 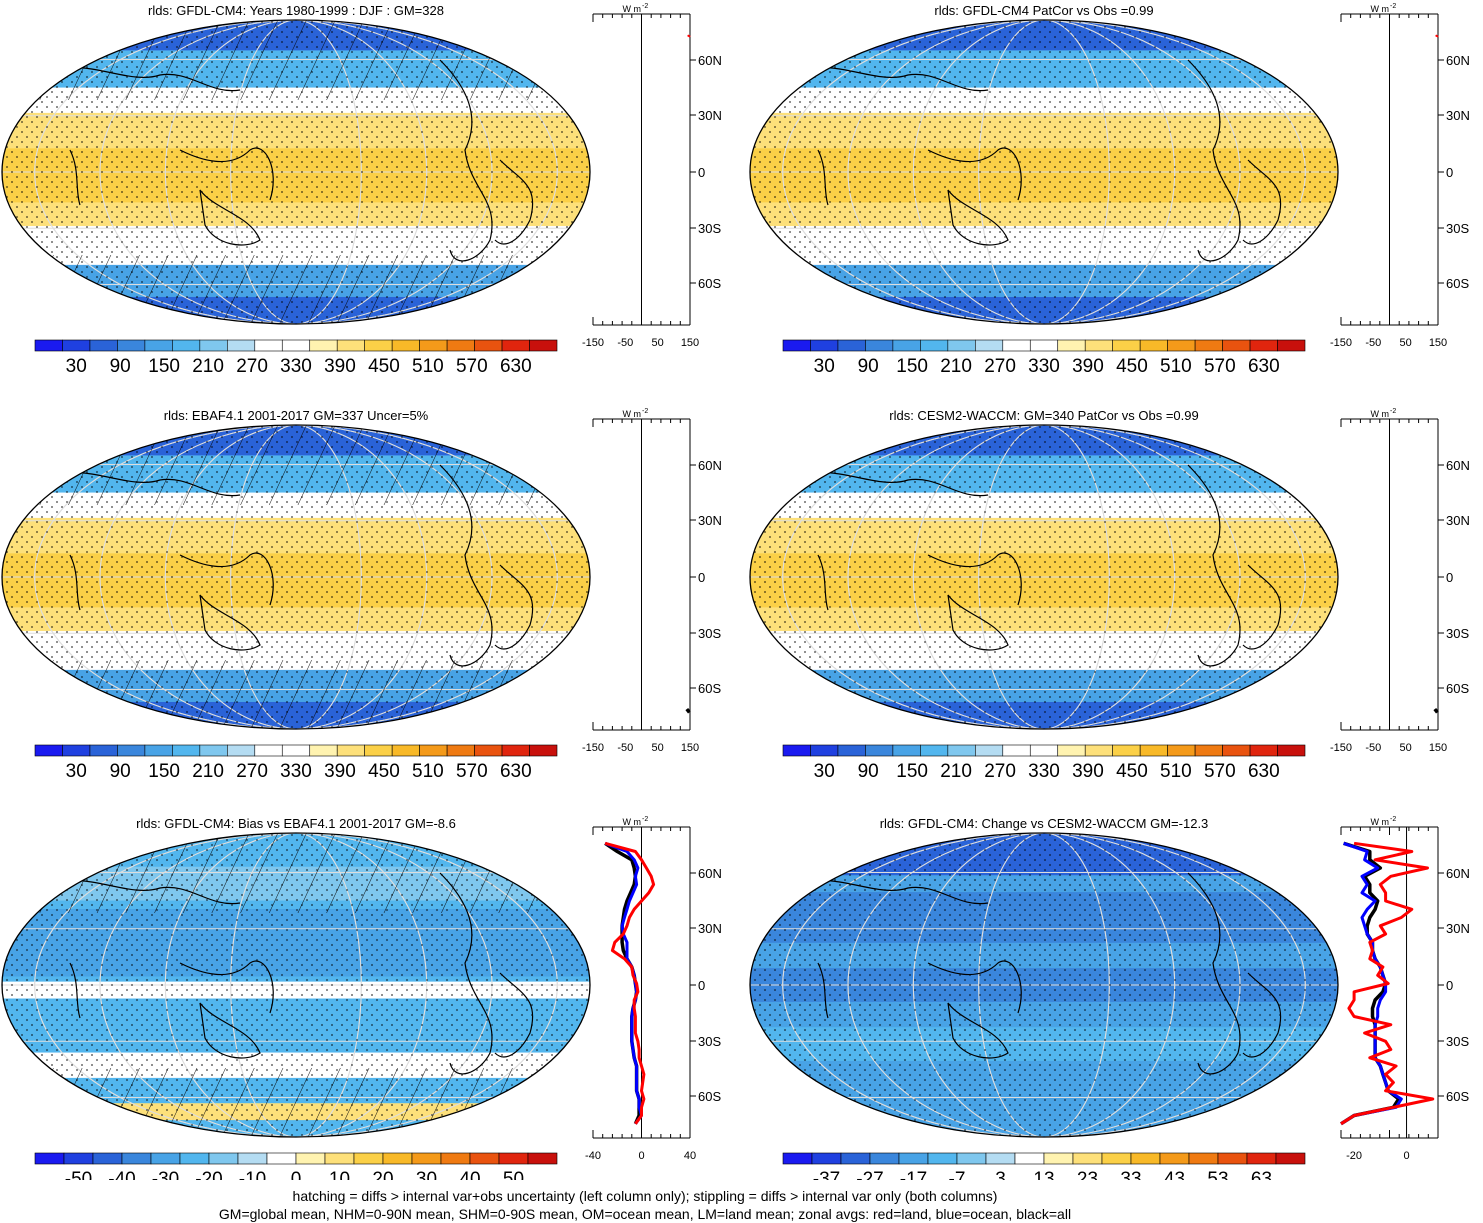 I want to click on colorbar-label: 330, so click(x=1044, y=366).